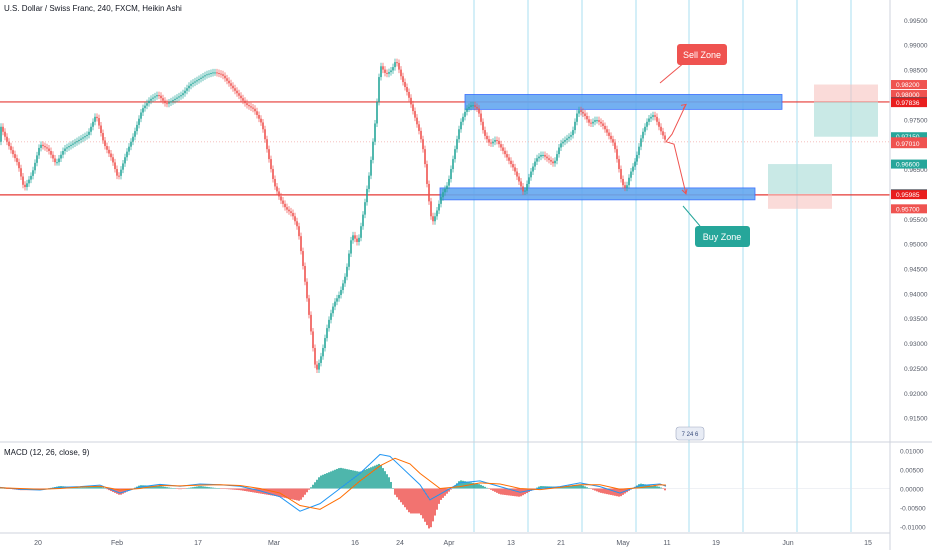 The height and width of the screenshot is (550, 932). What do you see at coordinates (916, 46) in the screenshot?
I see `price-tick-label: 0.99000` at bounding box center [916, 46].